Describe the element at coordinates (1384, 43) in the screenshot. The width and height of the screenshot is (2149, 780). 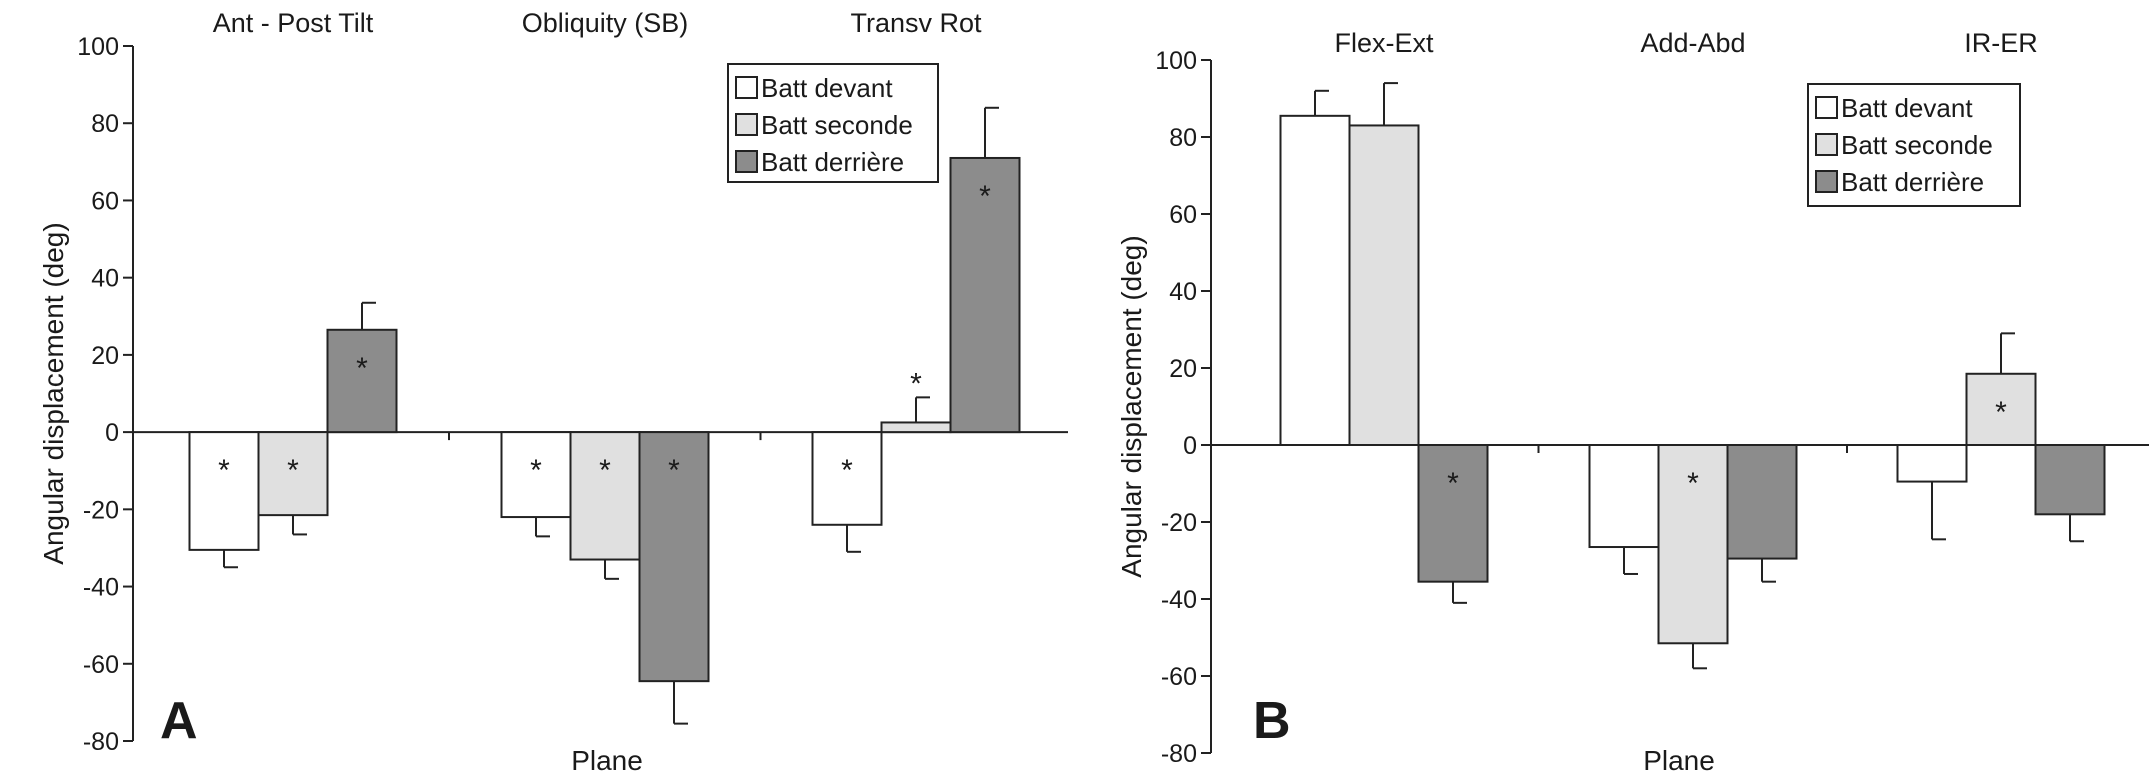
I see `category-label: Flex-Ext` at that location.